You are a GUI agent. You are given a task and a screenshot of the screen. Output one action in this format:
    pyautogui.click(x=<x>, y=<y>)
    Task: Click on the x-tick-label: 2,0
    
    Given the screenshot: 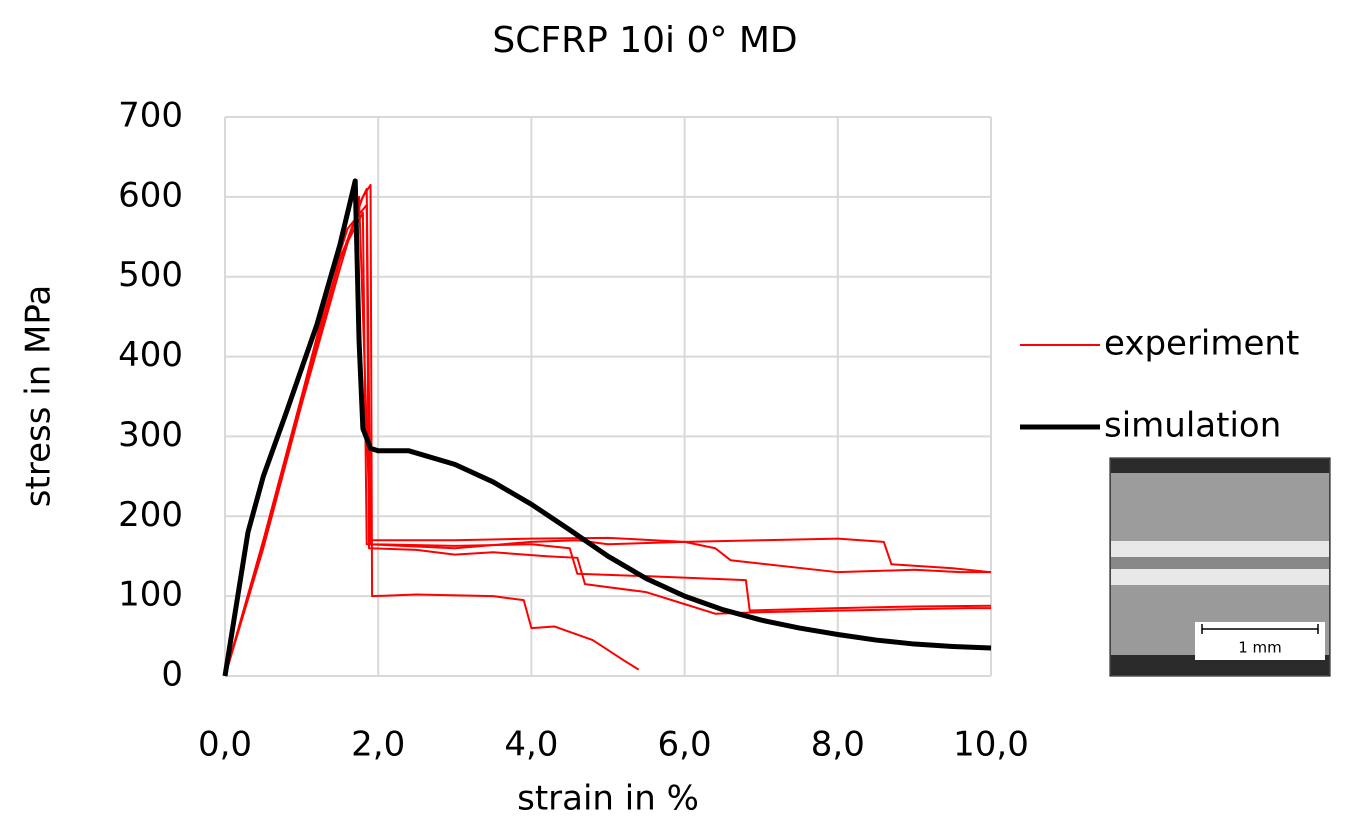 What is the action you would take?
    pyautogui.click(x=378, y=745)
    